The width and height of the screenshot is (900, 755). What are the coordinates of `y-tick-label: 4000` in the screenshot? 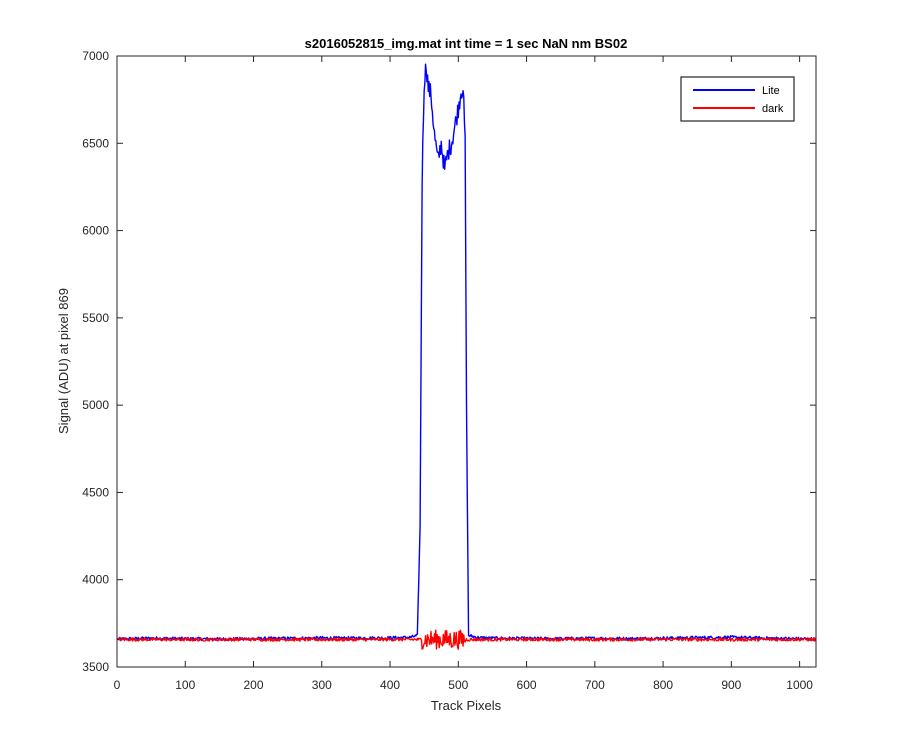 It's located at (95, 580).